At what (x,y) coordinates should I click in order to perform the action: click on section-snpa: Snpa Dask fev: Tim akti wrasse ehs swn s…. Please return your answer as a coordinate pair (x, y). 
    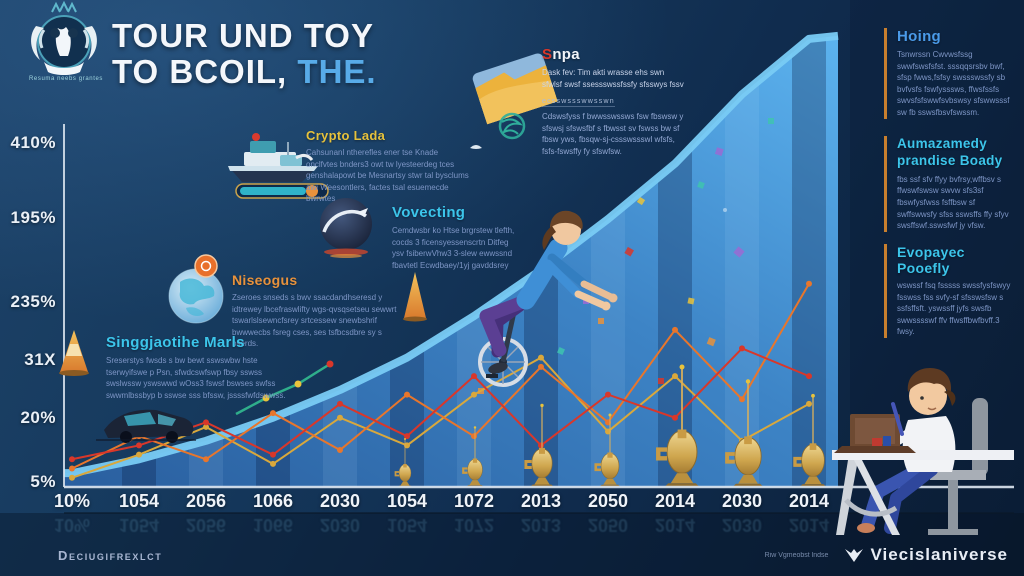
    Looking at the image, I should click on (613, 102).